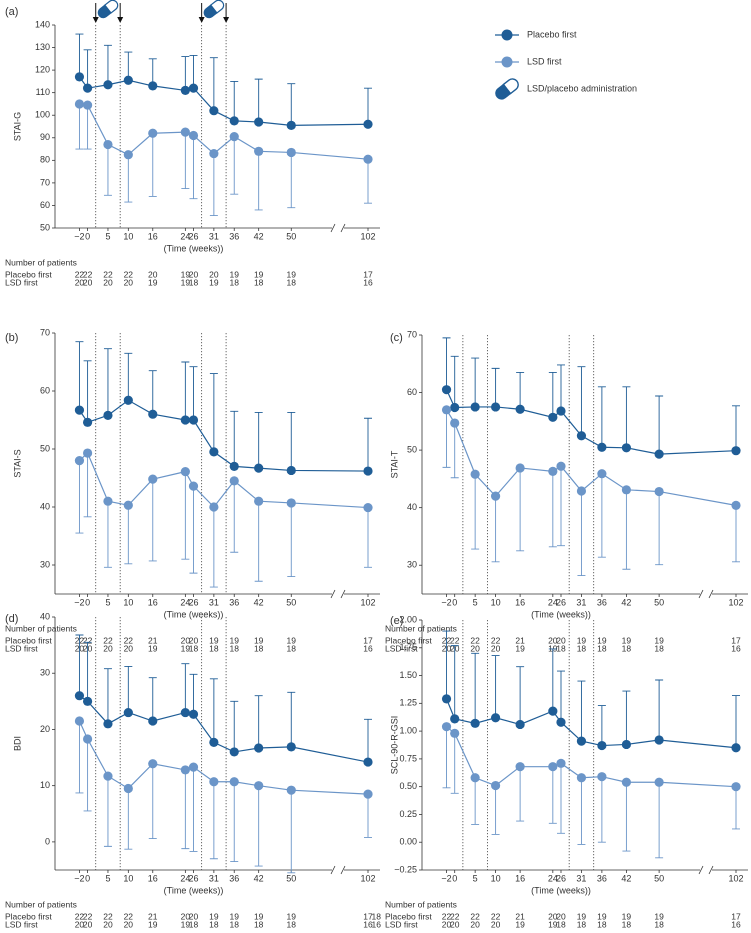 The height and width of the screenshot is (933, 751). Describe the element at coordinates (394, 745) in the screenshot. I see `y-axis-label: SCL-90-R-GSI` at that location.